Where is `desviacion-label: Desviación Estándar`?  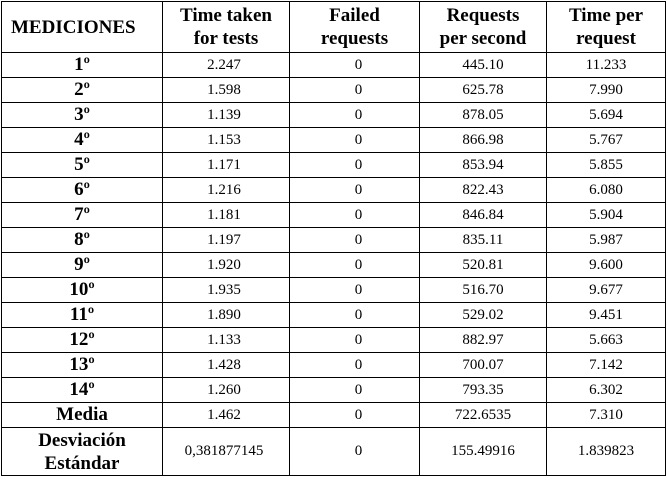 desviacion-label: Desviación Estándar is located at coordinates (82, 451).